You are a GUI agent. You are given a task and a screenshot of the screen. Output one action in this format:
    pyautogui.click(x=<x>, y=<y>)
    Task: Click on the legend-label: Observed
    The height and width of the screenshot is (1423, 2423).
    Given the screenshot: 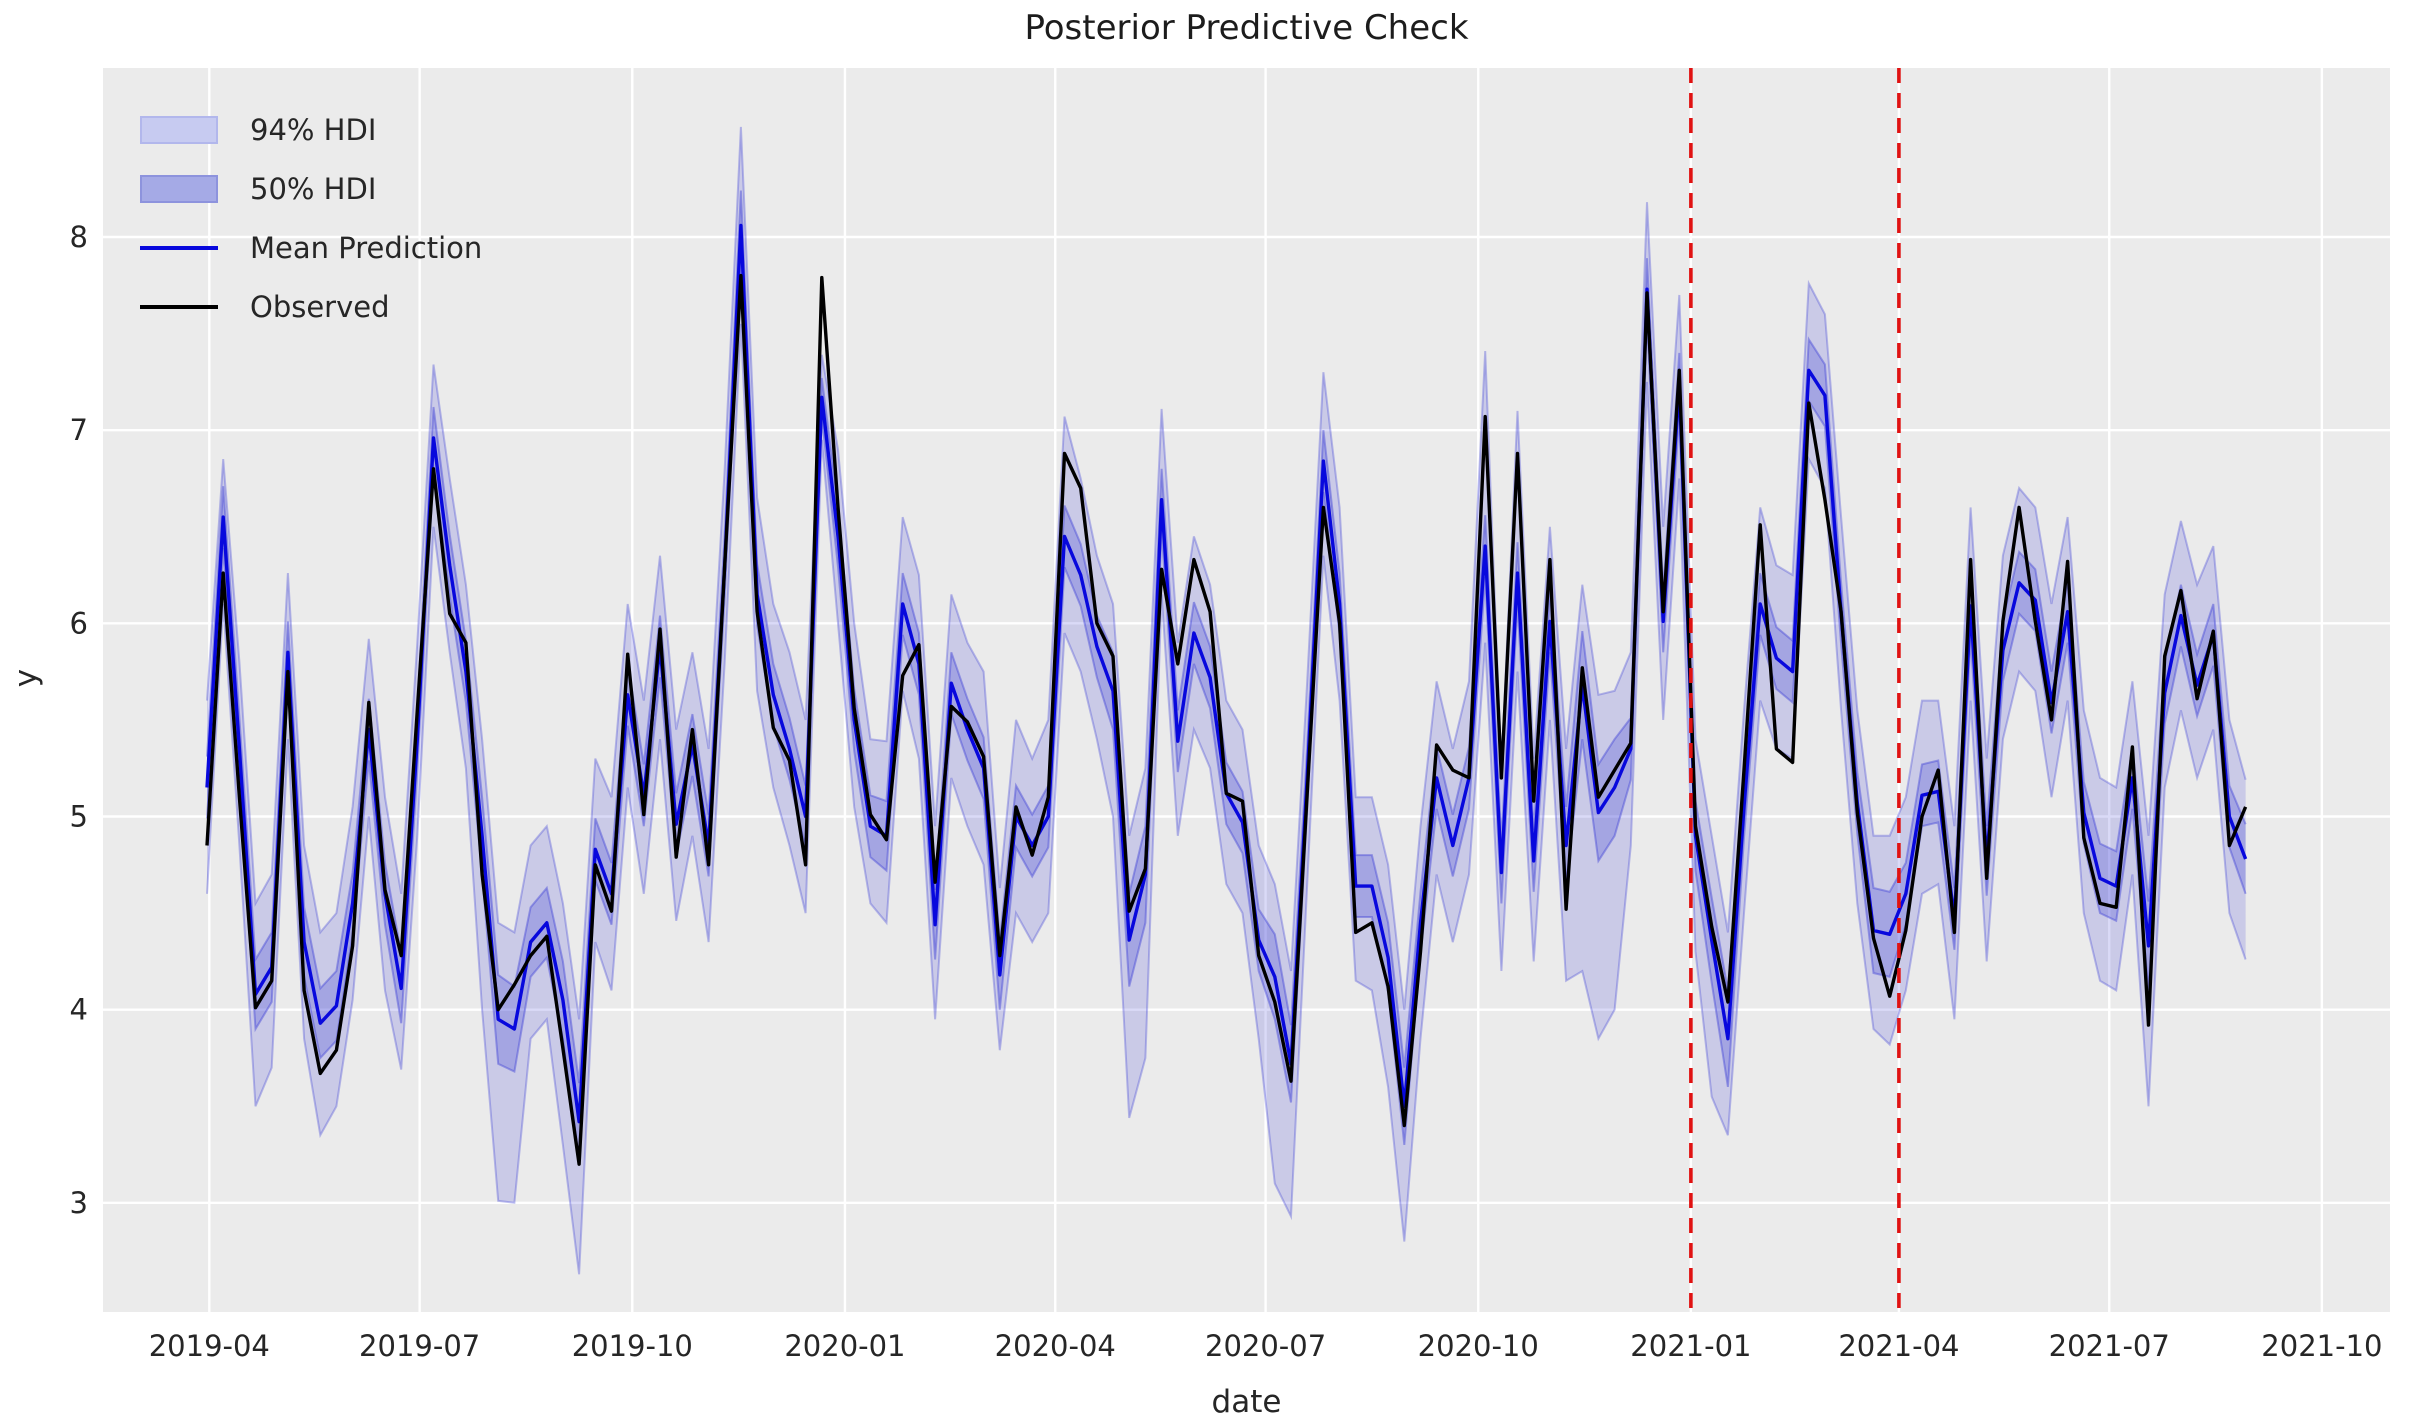 What is the action you would take?
    pyautogui.click(x=320, y=306)
    